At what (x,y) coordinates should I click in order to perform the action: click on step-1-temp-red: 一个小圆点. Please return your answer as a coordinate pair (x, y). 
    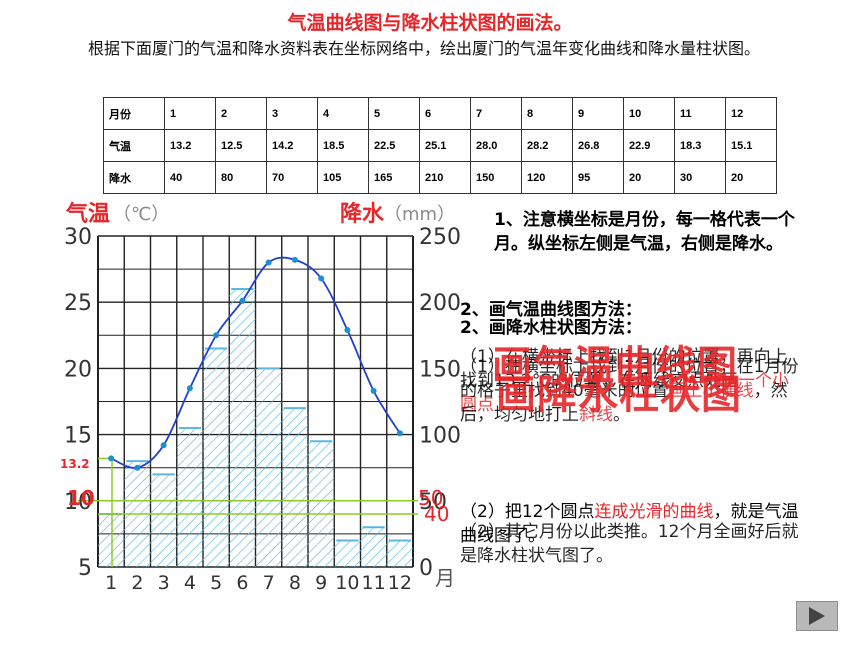
    Looking at the image, I should click on (624, 393).